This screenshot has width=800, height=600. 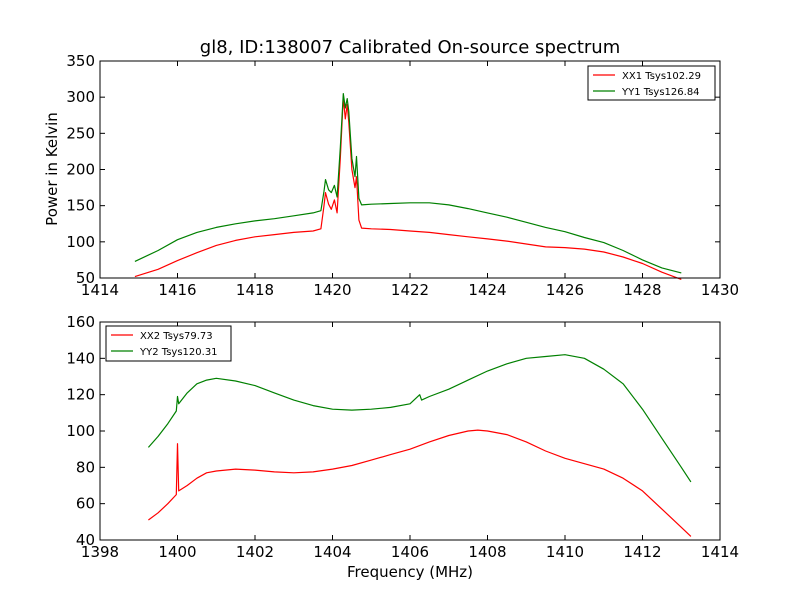 What do you see at coordinates (80, 206) in the screenshot?
I see `y-tick-label: 150` at bounding box center [80, 206].